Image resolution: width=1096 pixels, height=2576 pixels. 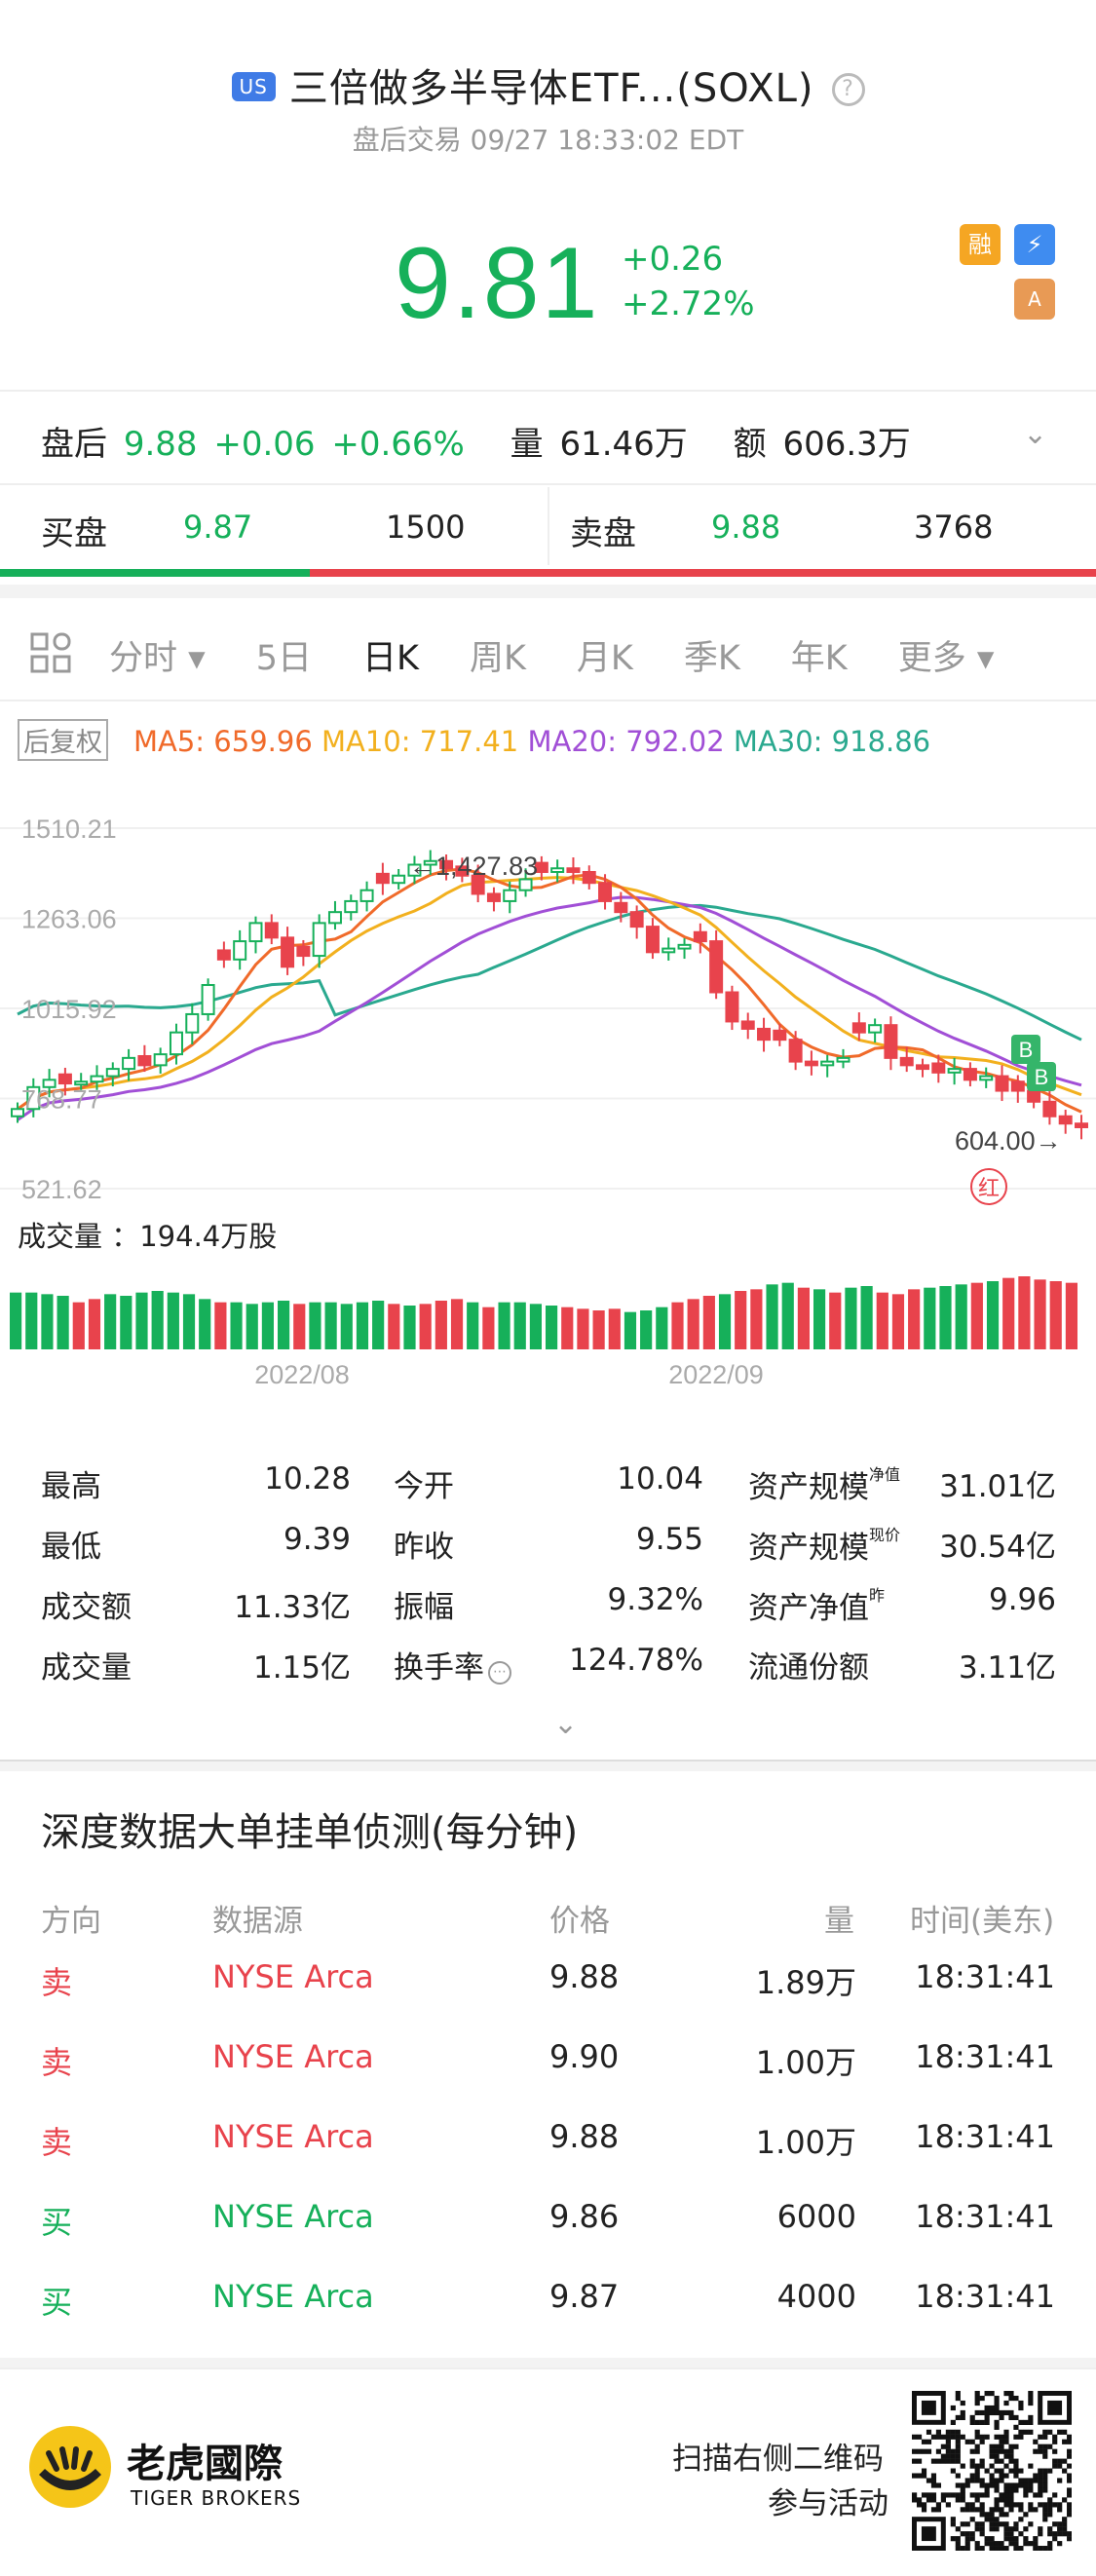 What do you see at coordinates (808, 1668) in the screenshot?
I see `stat-label-text: 流通份额` at bounding box center [808, 1668].